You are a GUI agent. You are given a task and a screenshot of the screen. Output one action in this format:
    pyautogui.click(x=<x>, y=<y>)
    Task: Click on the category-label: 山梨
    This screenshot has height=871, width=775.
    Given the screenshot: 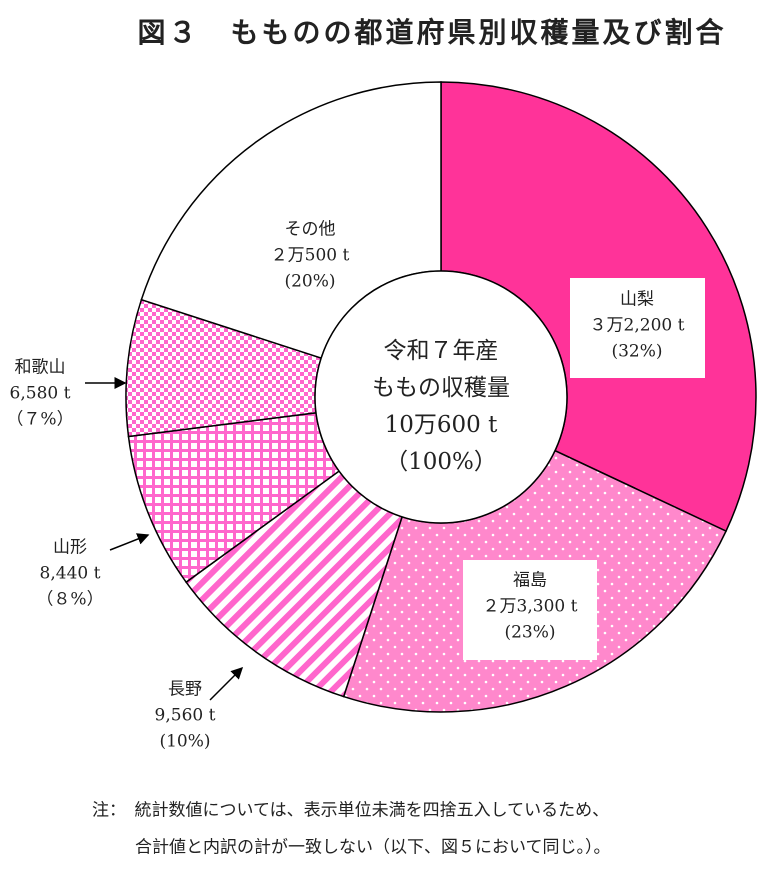 What is the action you would take?
    pyautogui.click(x=637, y=300)
    